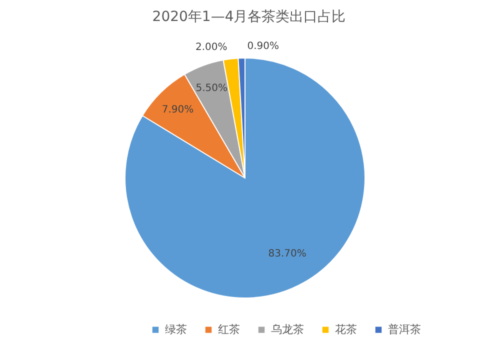 The width and height of the screenshot is (498, 350). I want to click on legend-label: 普洱茶, so click(404, 329).